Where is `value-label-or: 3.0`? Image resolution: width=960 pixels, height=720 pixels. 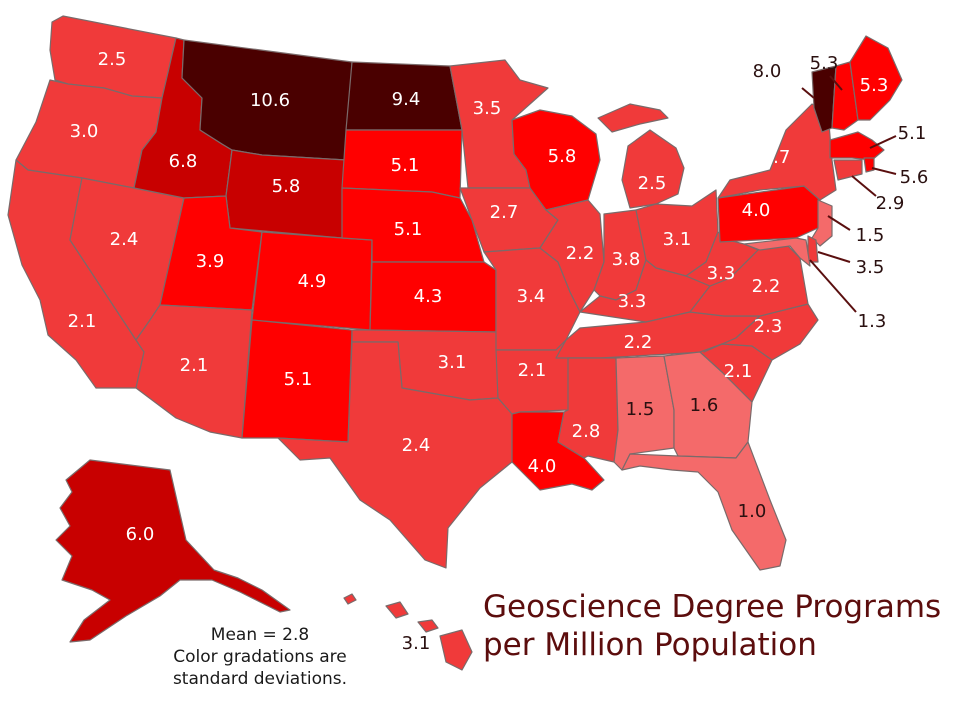 value-label-or: 3.0 is located at coordinates (84, 131).